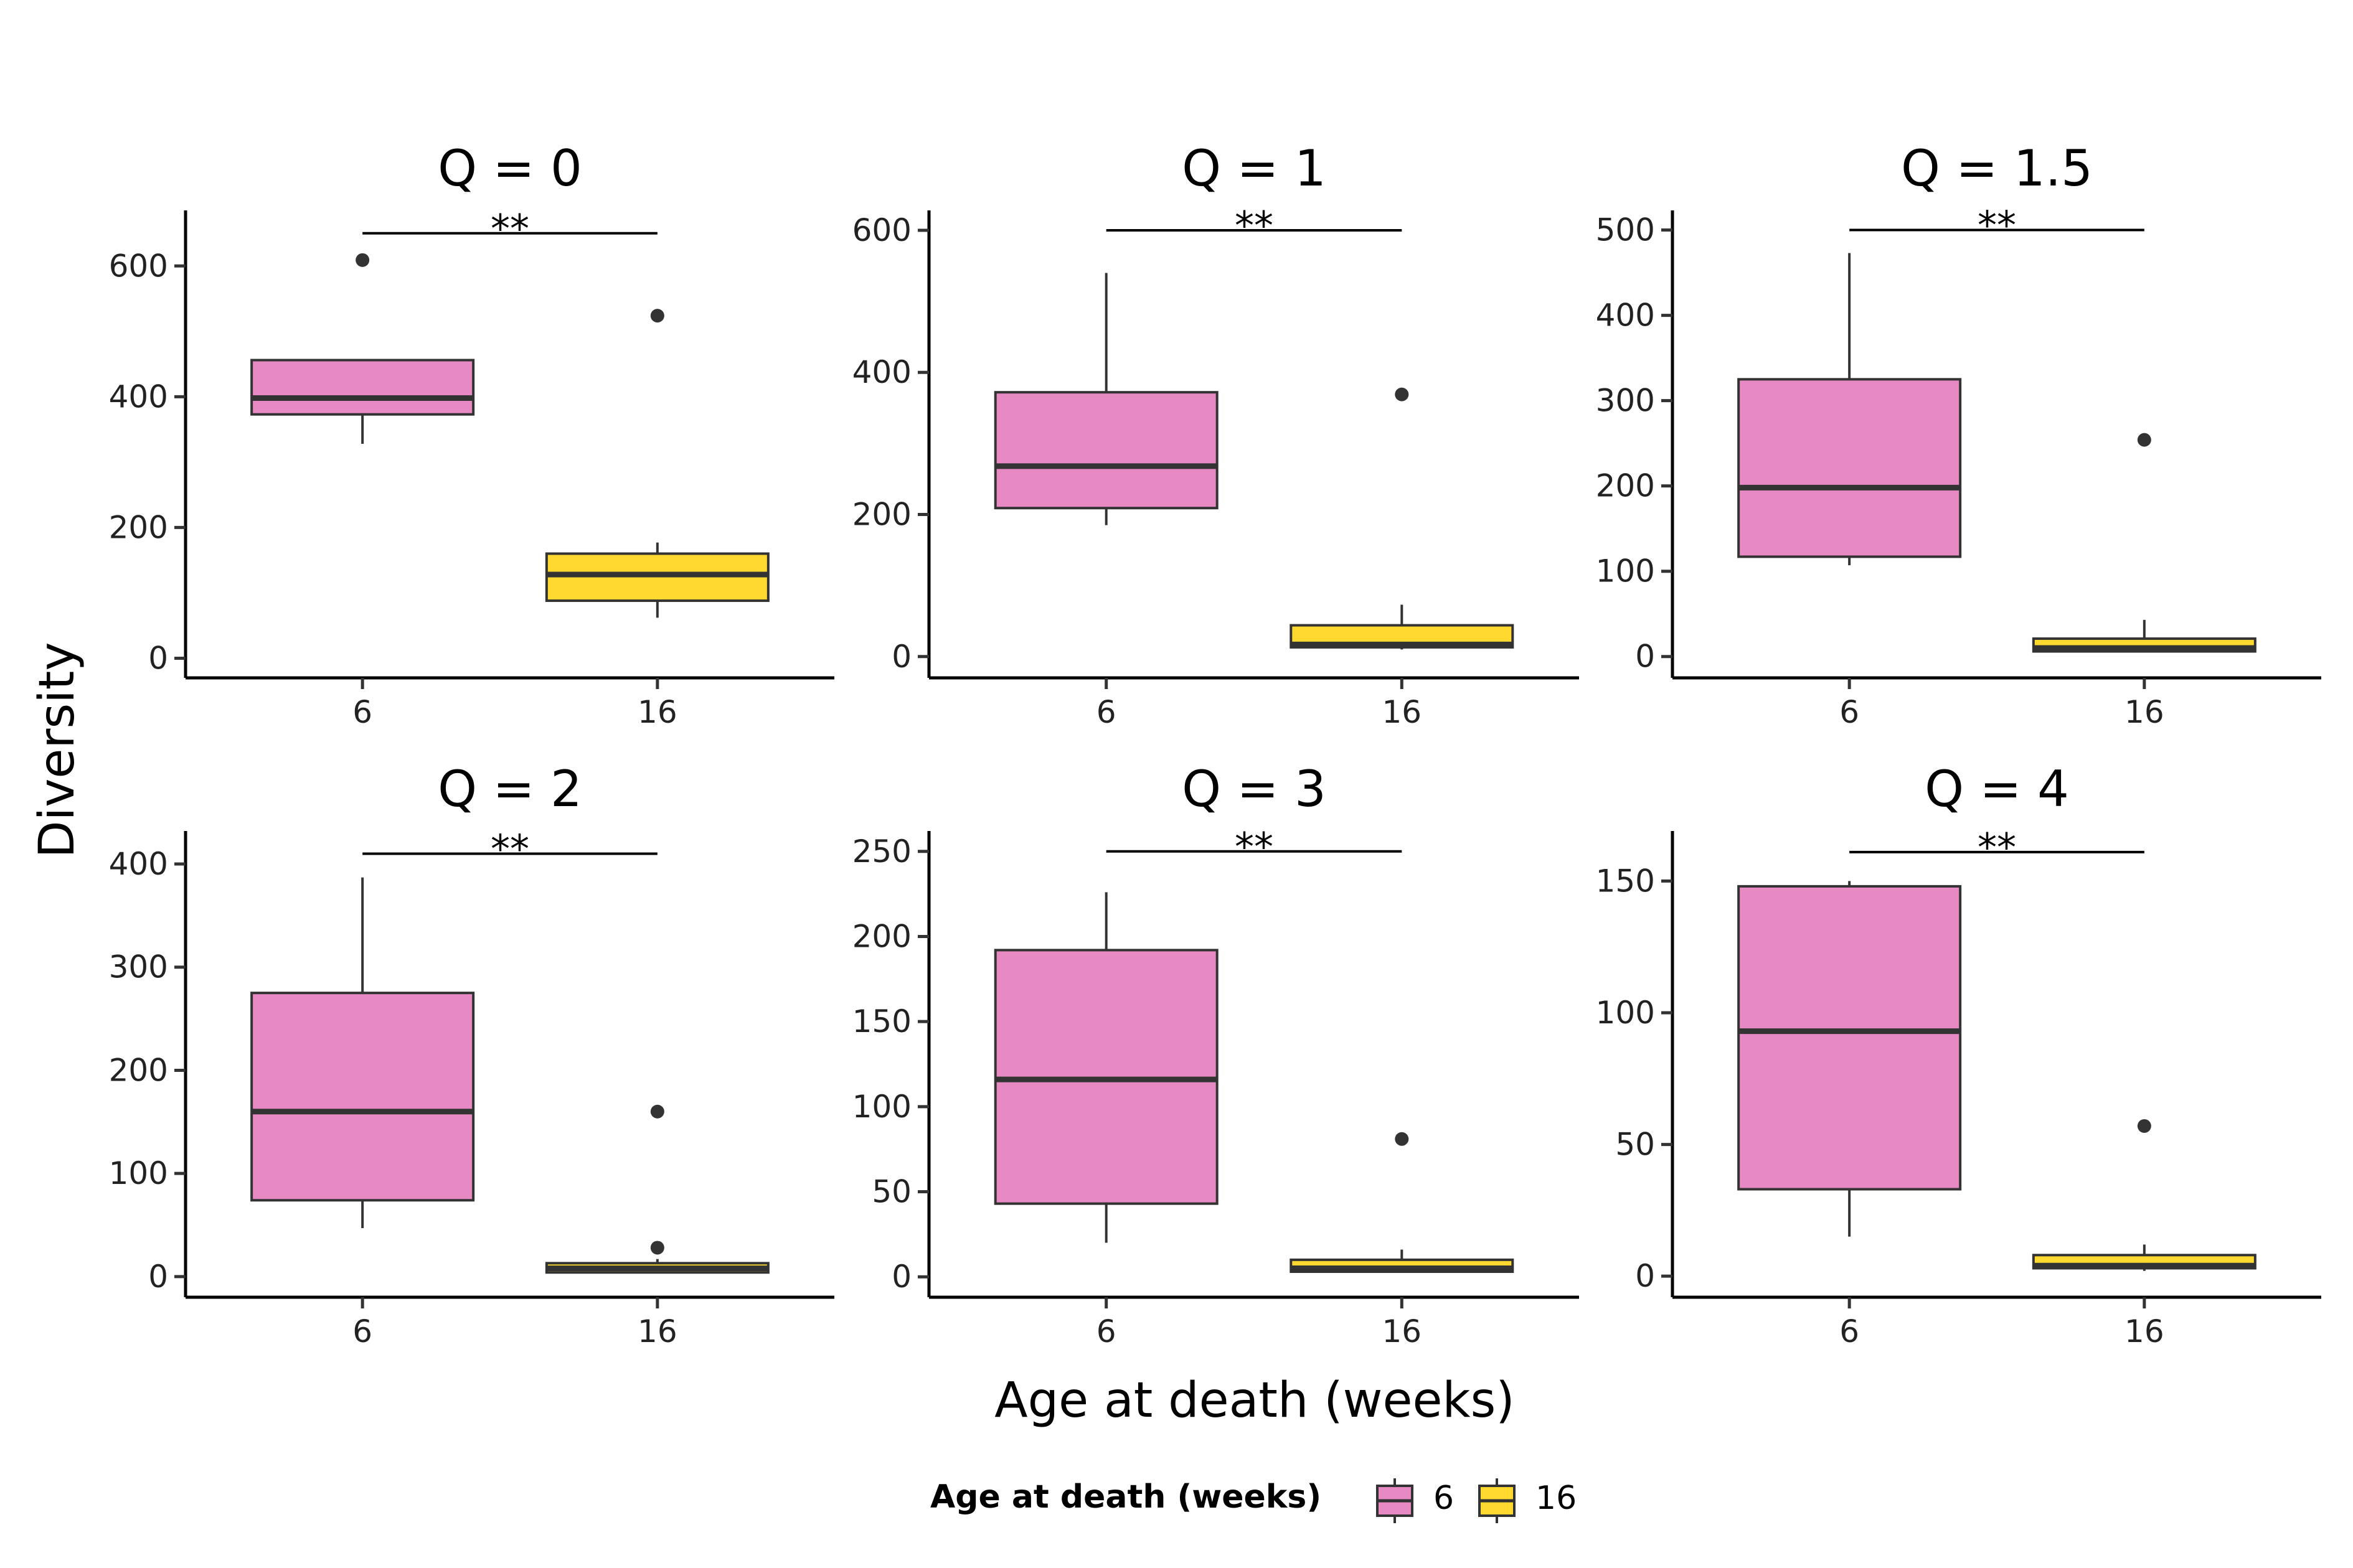 This screenshot has height=1568, width=2353. What do you see at coordinates (1625, 230) in the screenshot?
I see `y-tick-label: 500` at bounding box center [1625, 230].